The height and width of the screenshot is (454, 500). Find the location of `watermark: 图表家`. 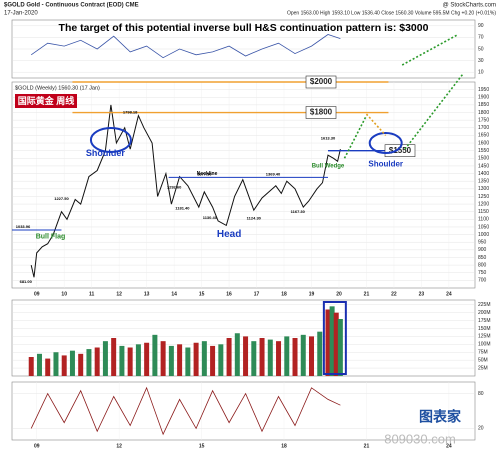

watermark: 图表家 is located at coordinates (440, 417).